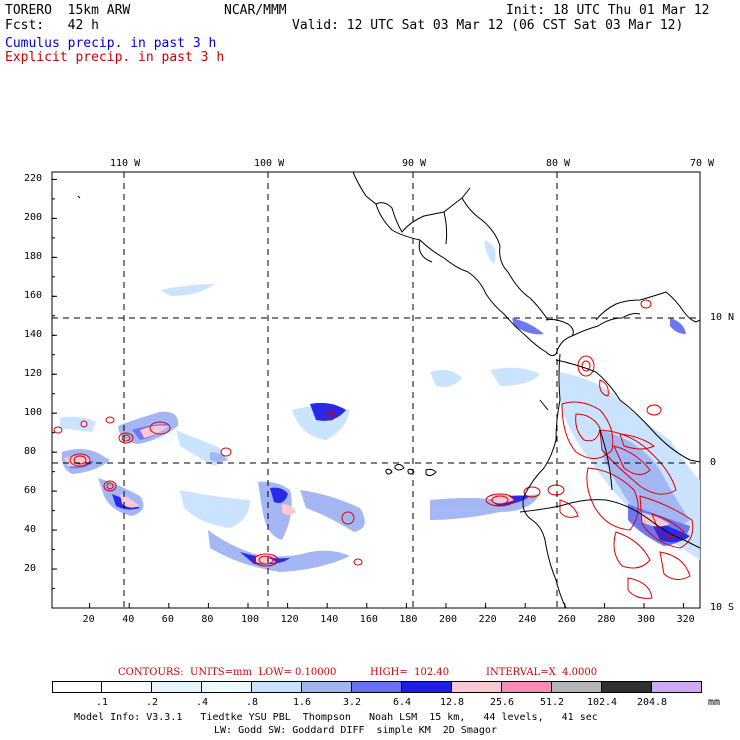 The image size is (740, 740). What do you see at coordinates (502, 702) in the screenshot?
I see `colorbar-label: 25.6` at bounding box center [502, 702].